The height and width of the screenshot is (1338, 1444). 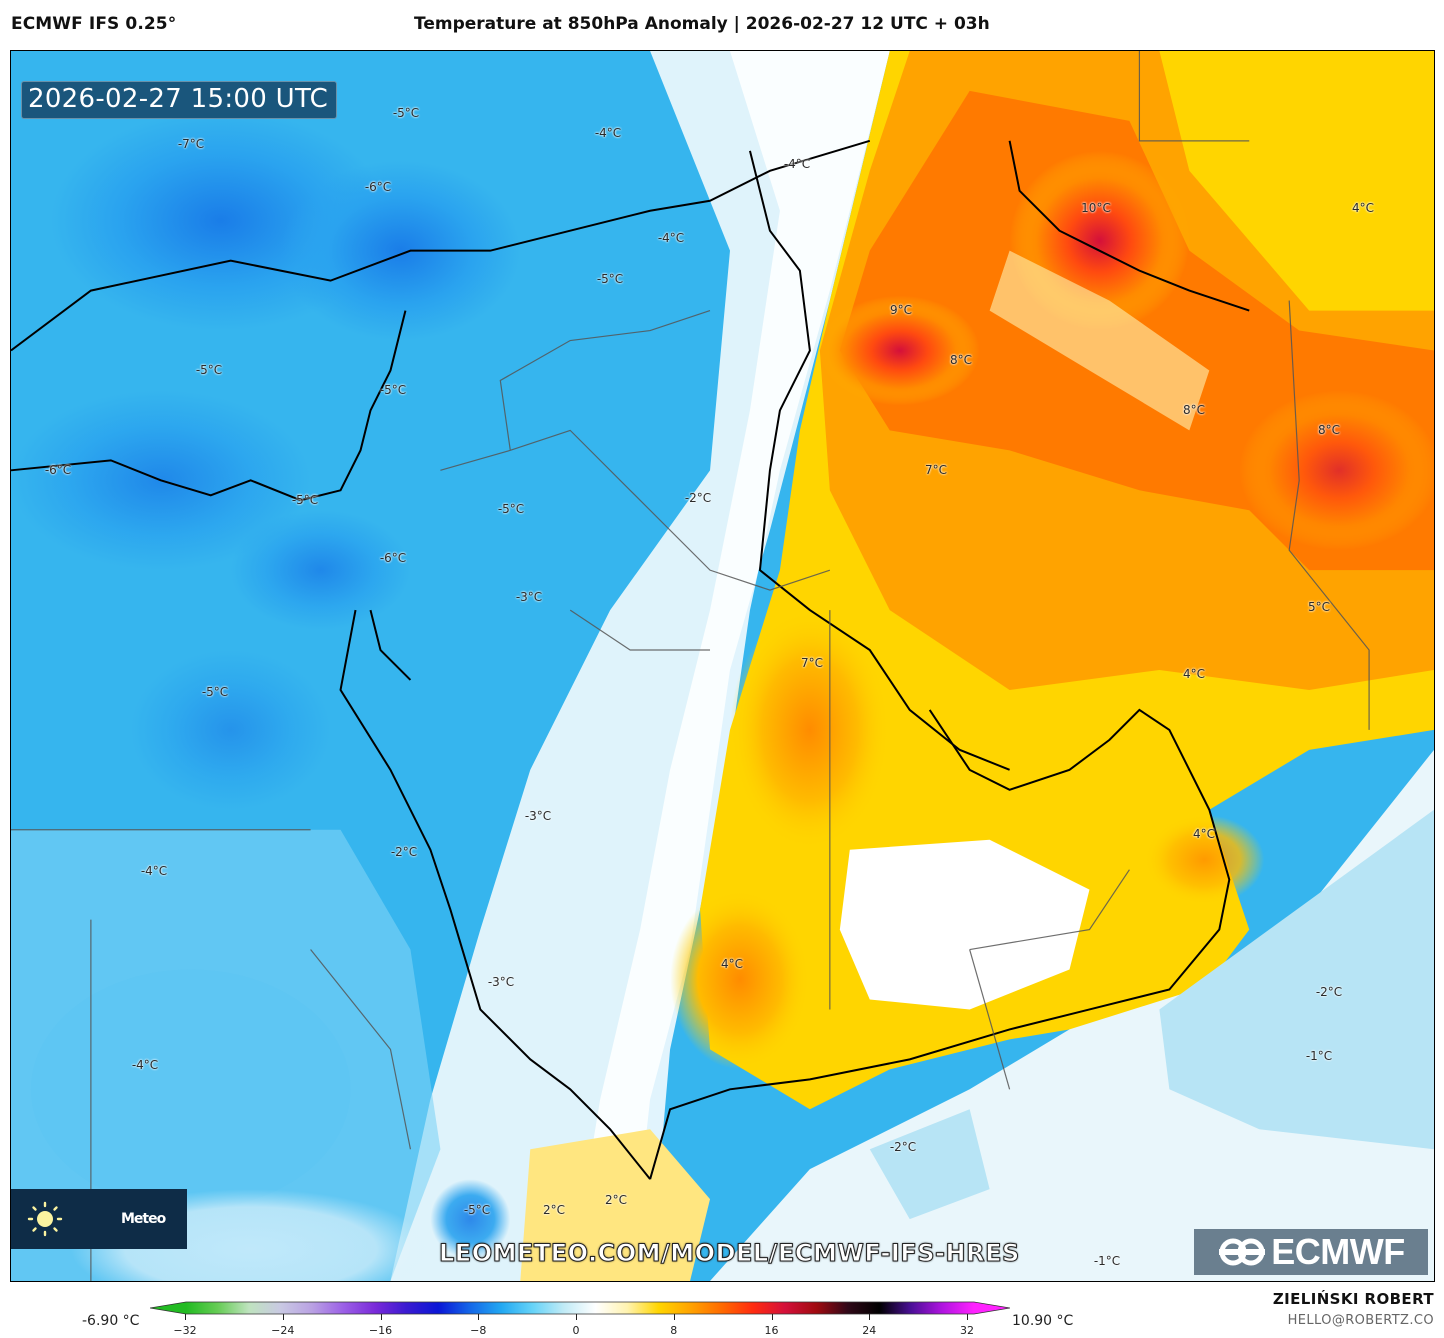 What do you see at coordinates (1242, 1252) in the screenshot?
I see `ecmwf-logo-icon` at bounding box center [1242, 1252].